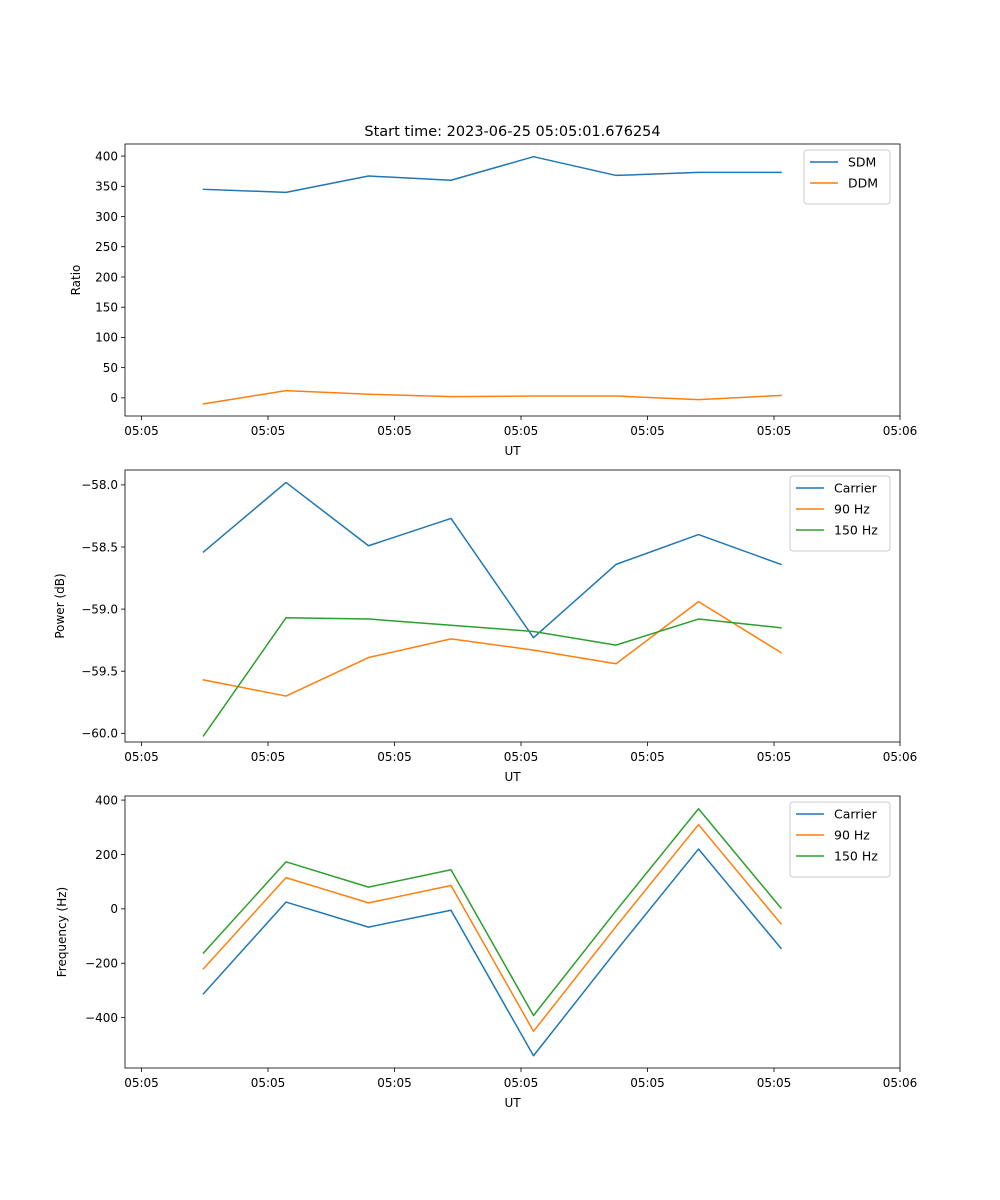 This screenshot has height=1200, width=1000. Describe the element at coordinates (62, 932) in the screenshot. I see `y-axis-label: Frequency (Hz)` at that location.